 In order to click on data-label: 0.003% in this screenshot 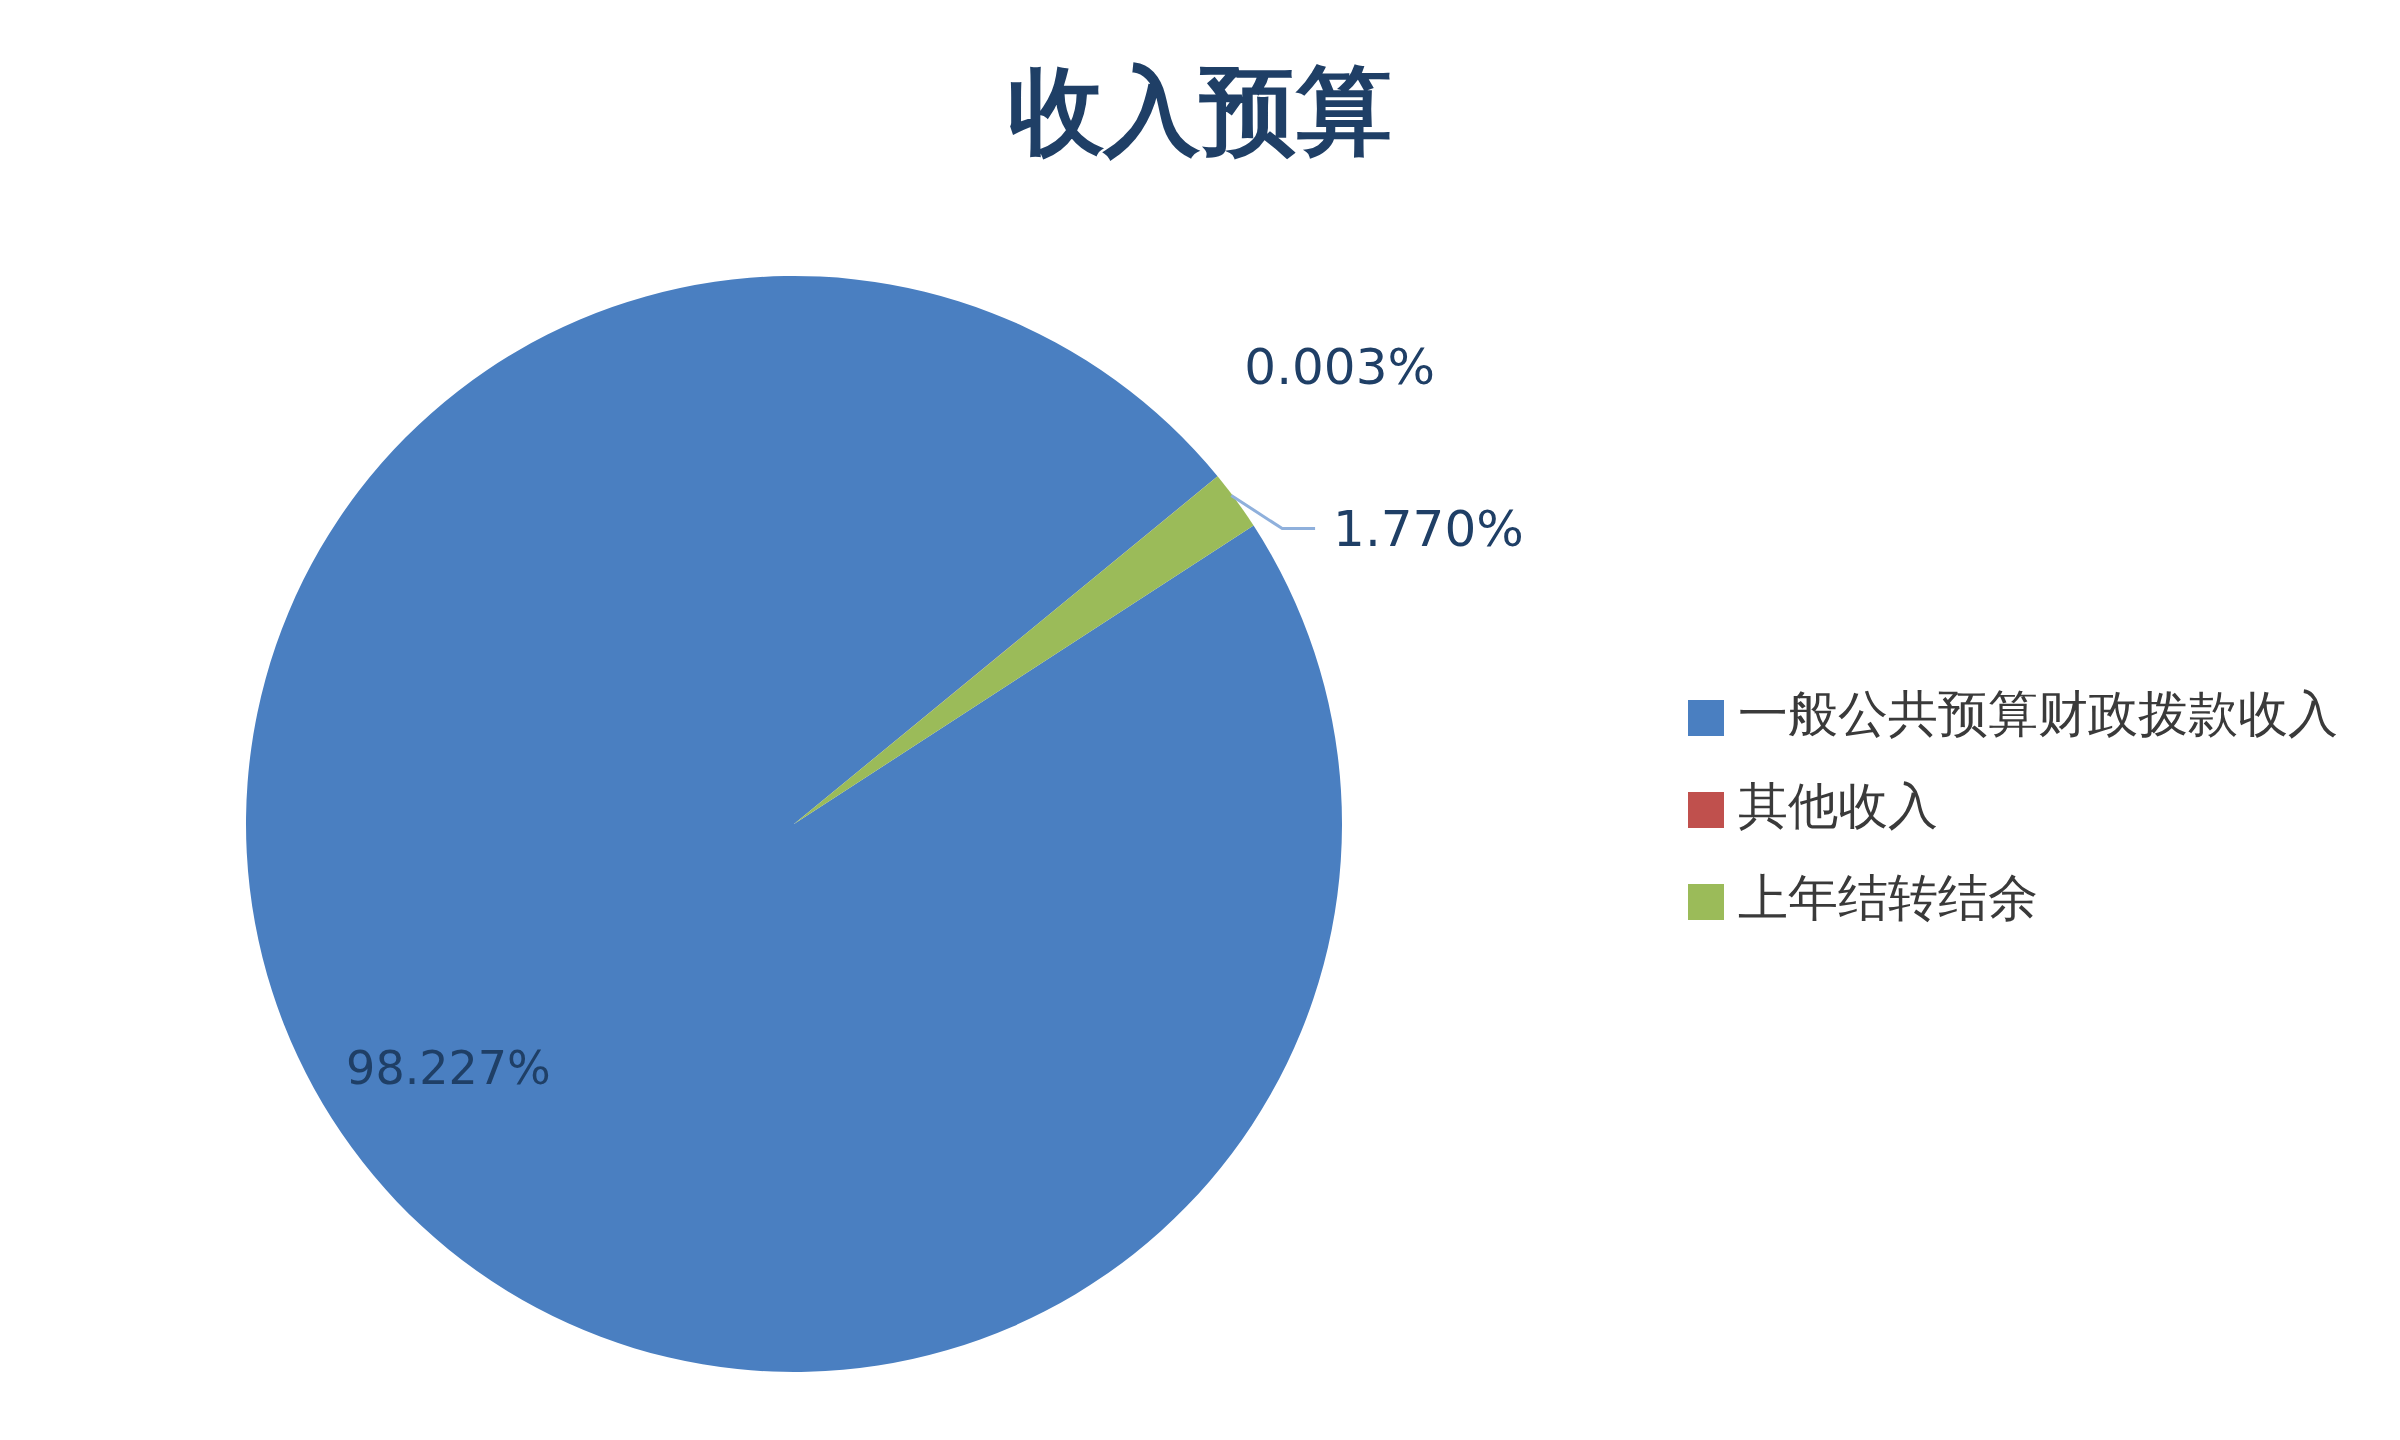, I will do `click(1339, 367)`.